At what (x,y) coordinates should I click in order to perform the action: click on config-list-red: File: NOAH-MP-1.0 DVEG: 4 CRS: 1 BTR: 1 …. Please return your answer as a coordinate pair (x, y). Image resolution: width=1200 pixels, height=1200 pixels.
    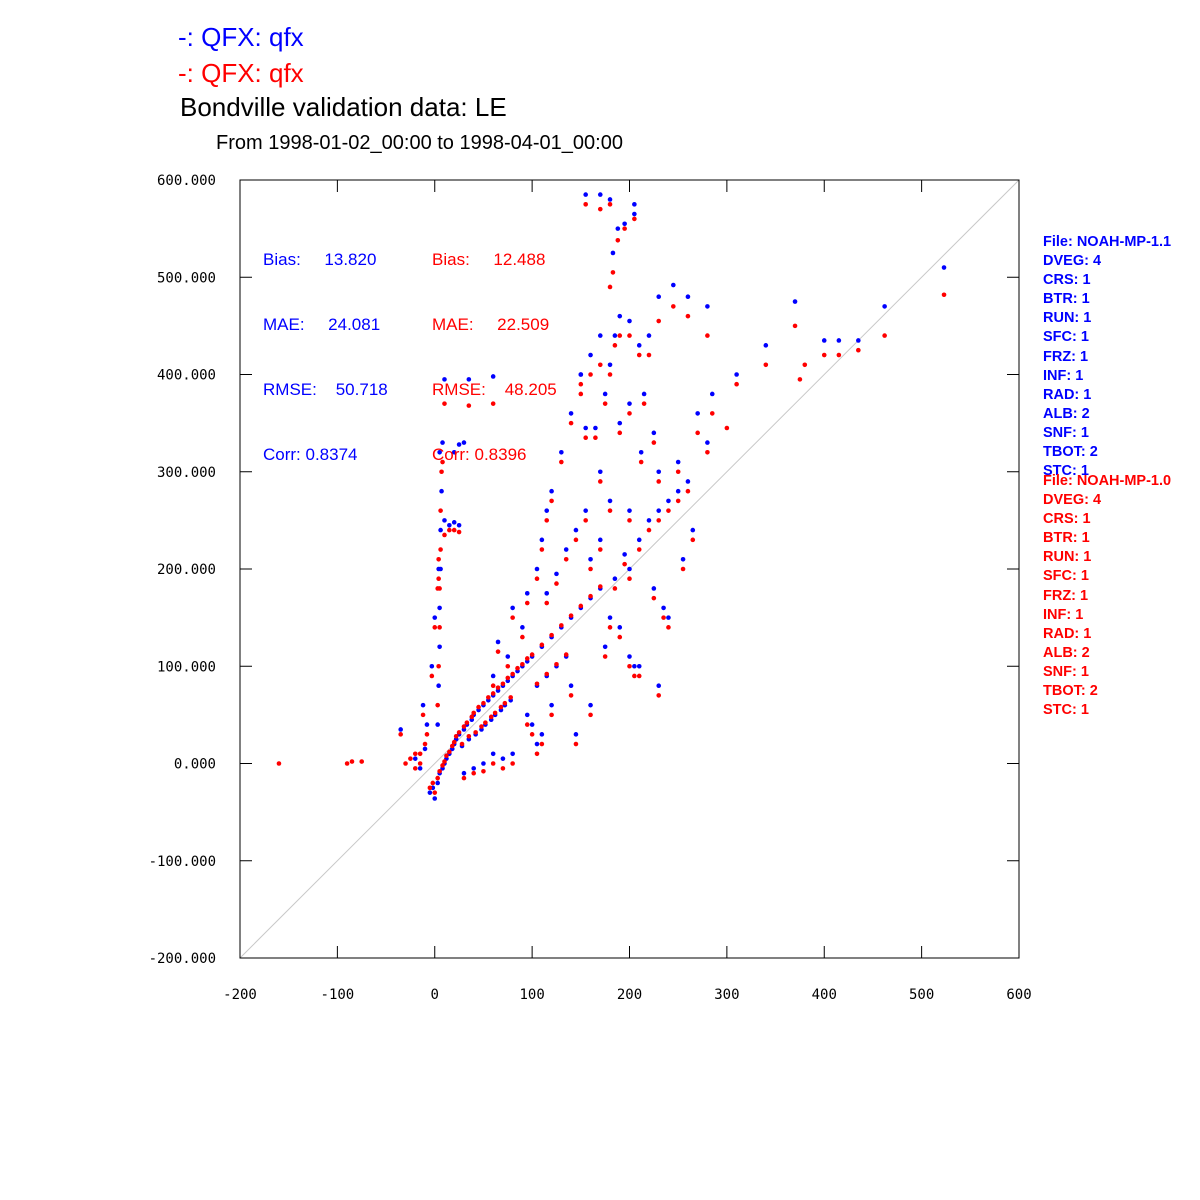
    Looking at the image, I should click on (1107, 596).